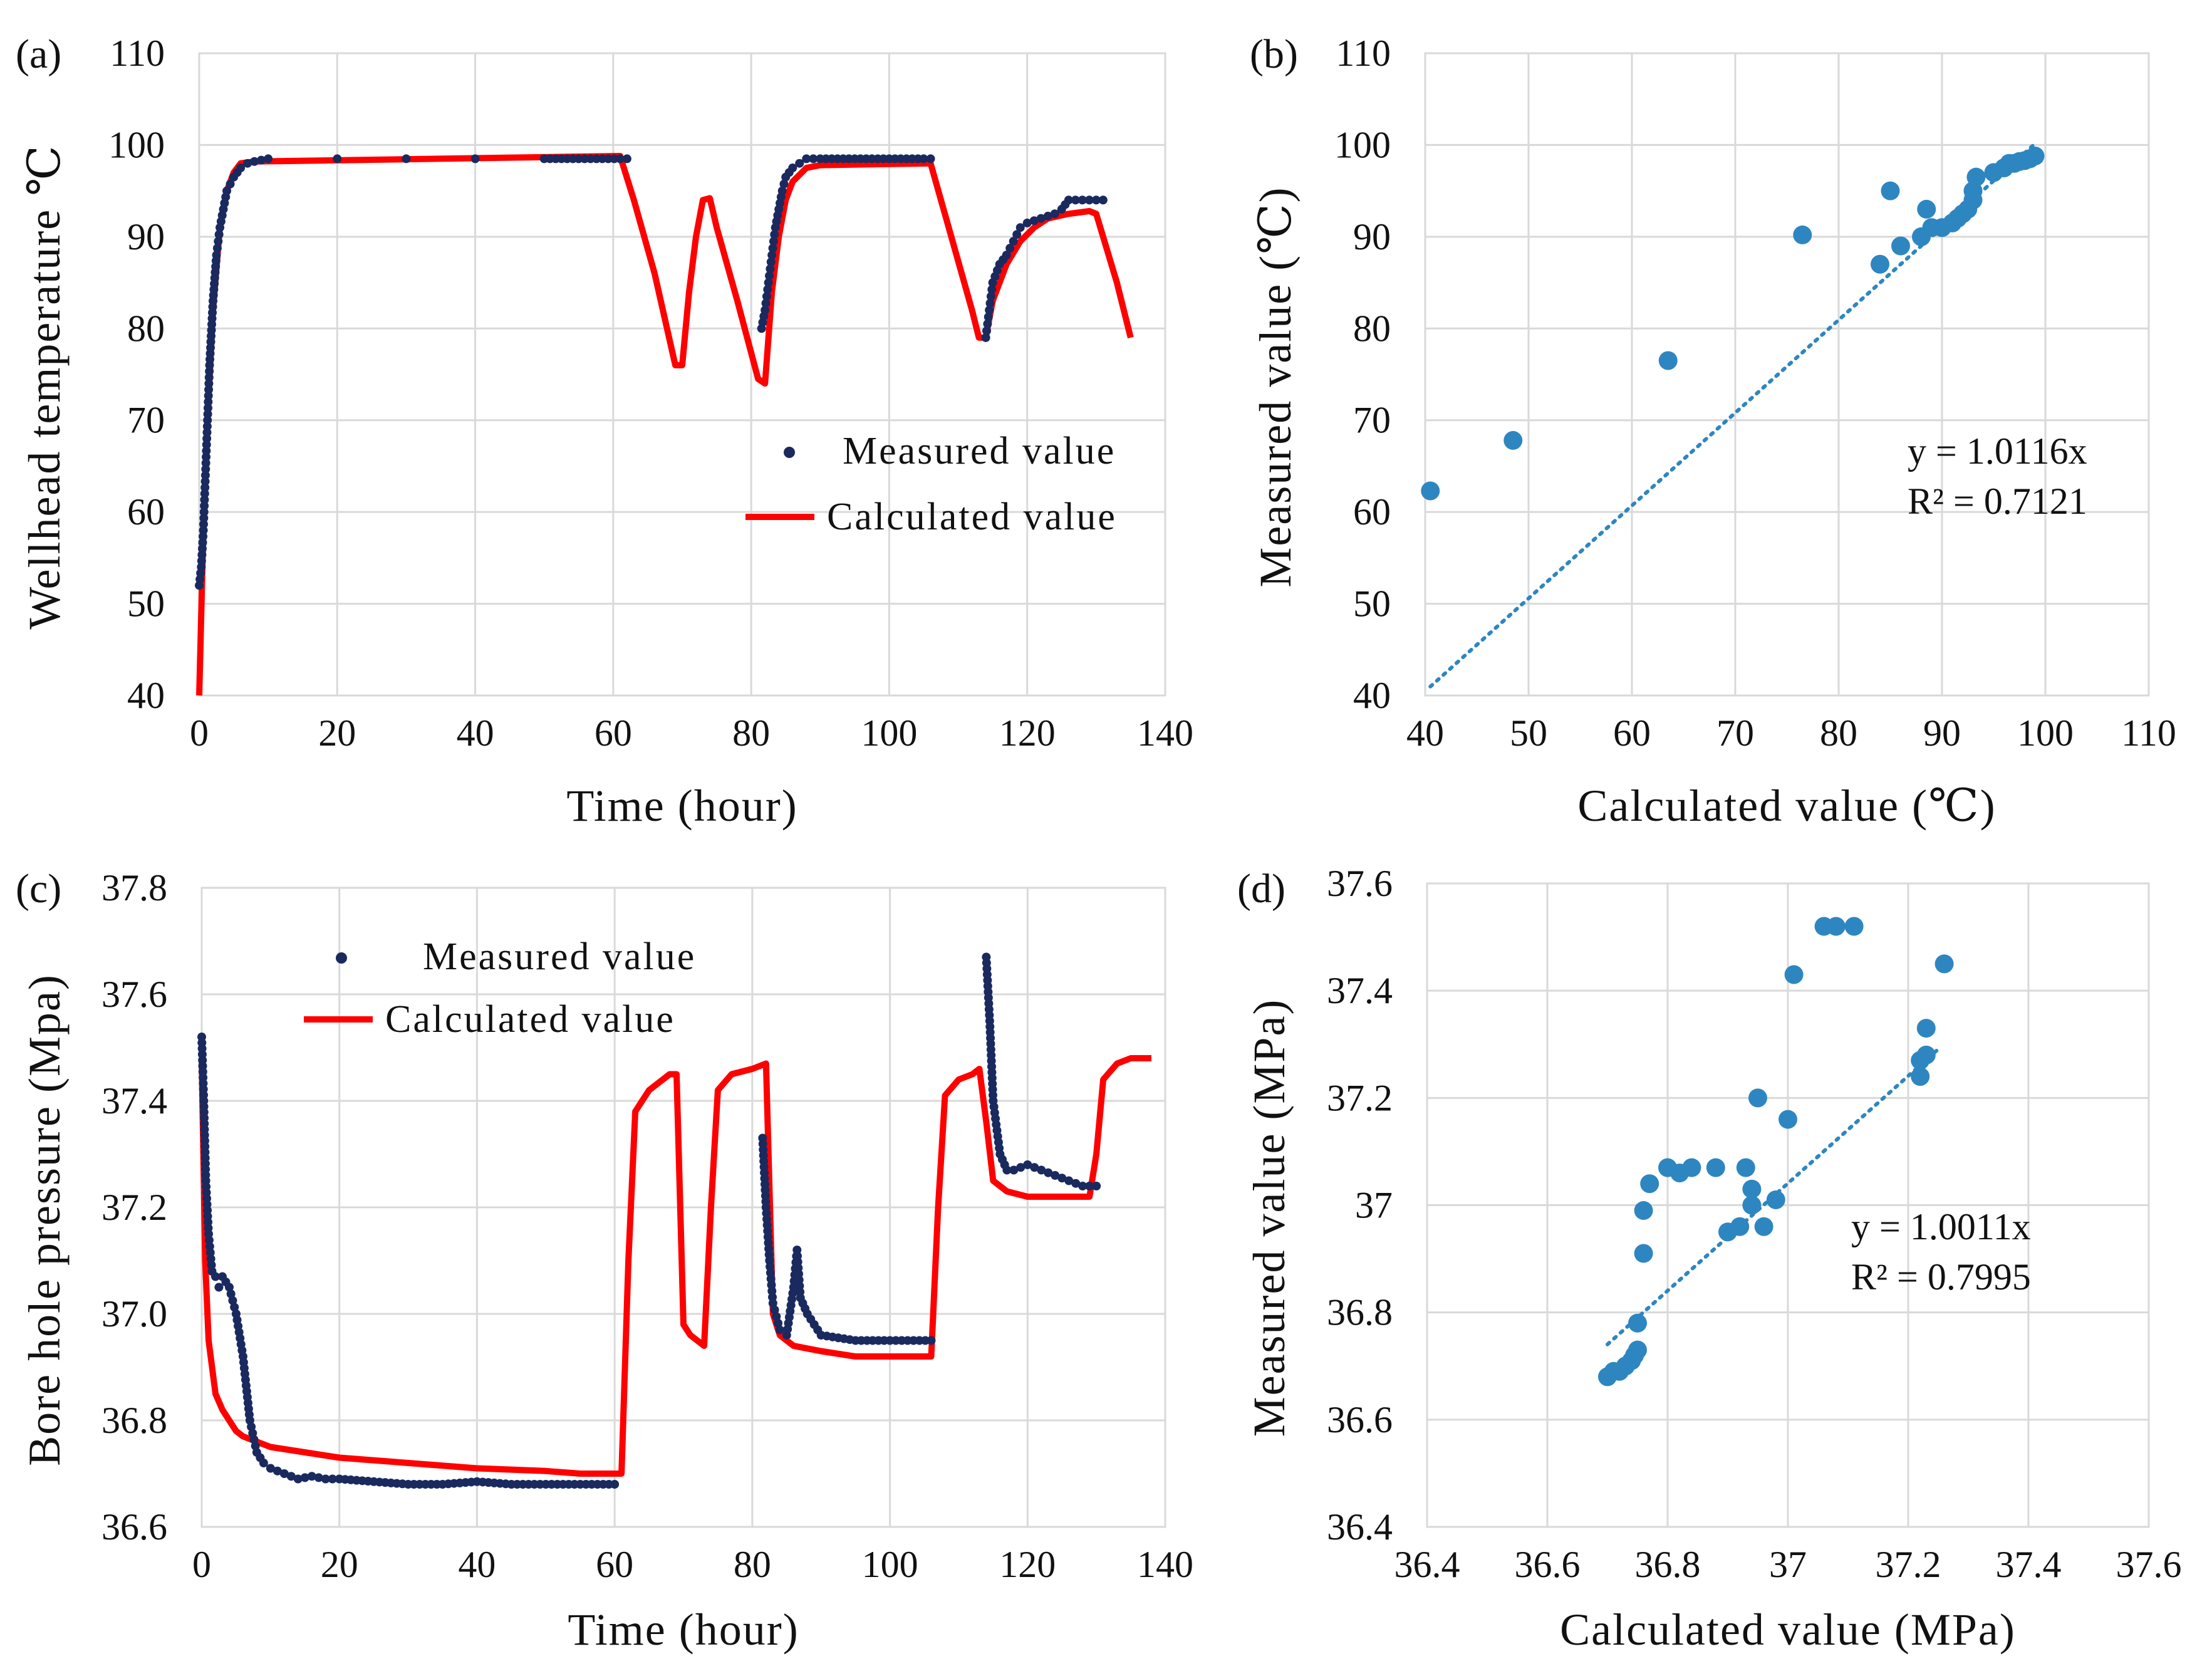 This screenshot has height=1671, width=2212. Describe the element at coordinates (134, 887) in the screenshot. I see `y-tick-label: 37.8` at that location.